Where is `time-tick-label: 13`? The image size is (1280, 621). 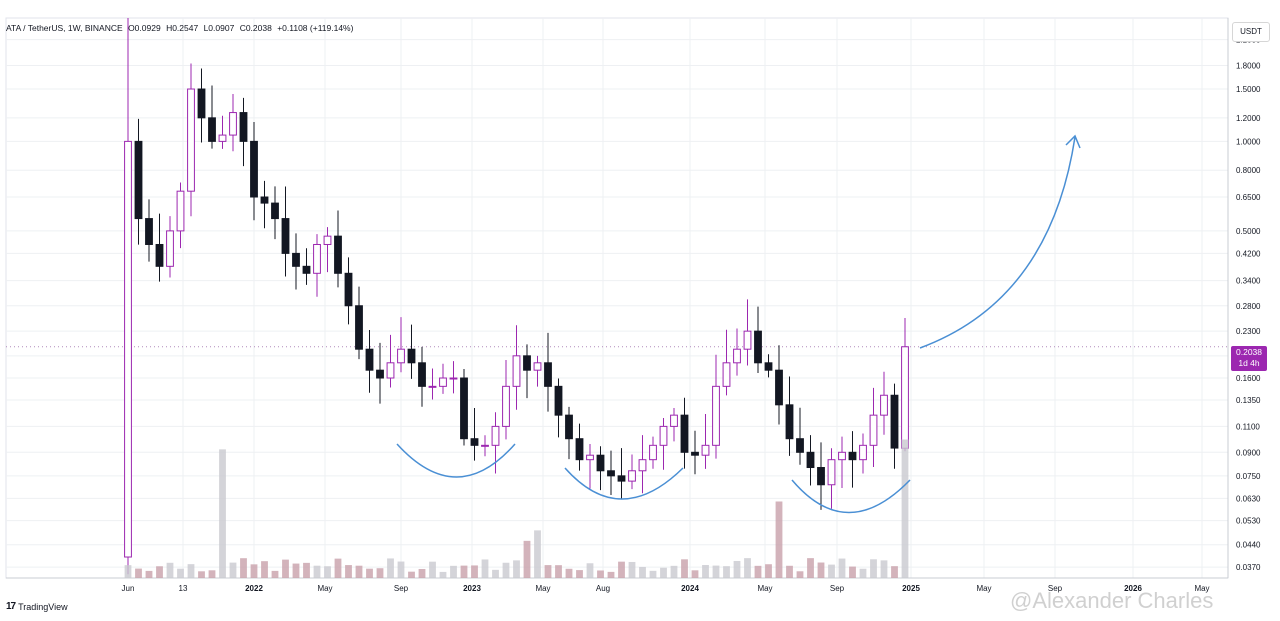 time-tick-label: 13 is located at coordinates (183, 588).